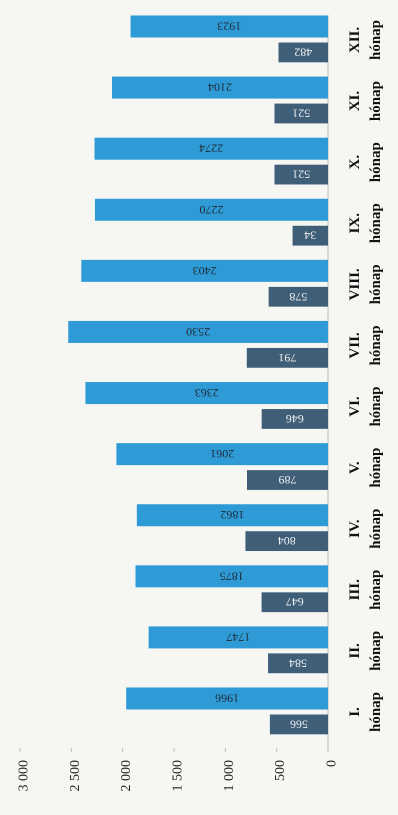  What do you see at coordinates (355, 162) in the screenshot?
I see `category-label-numeral: X.` at bounding box center [355, 162].